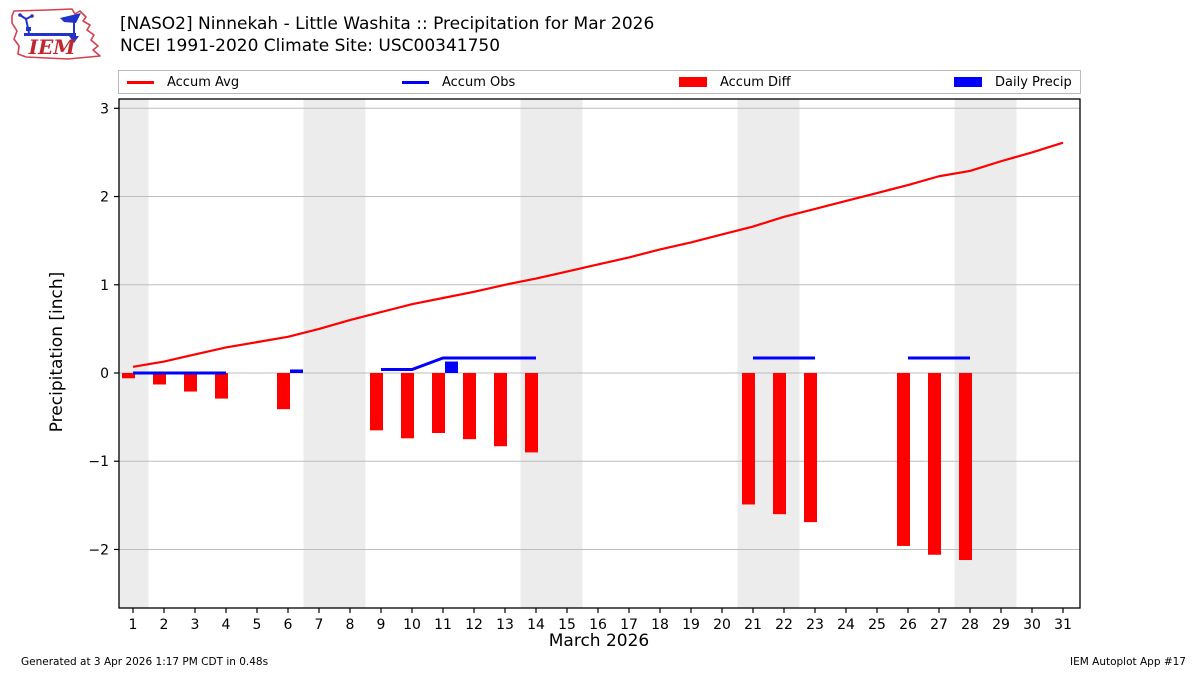 The width and height of the screenshot is (1200, 675). Describe the element at coordinates (846, 625) in the screenshot. I see `svg-text: 24` at that location.